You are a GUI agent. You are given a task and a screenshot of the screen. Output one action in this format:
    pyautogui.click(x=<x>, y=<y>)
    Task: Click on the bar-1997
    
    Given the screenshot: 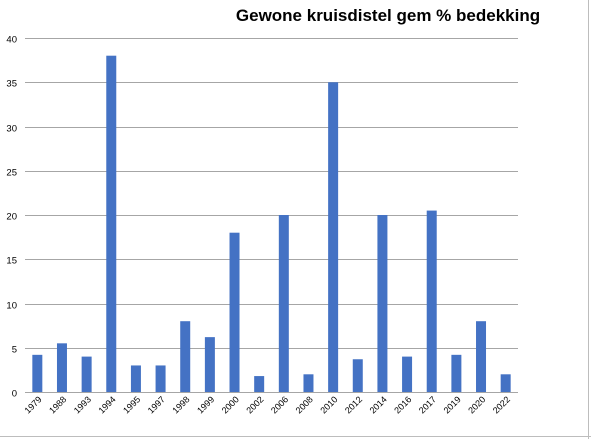 What is the action you would take?
    pyautogui.click(x=160, y=378)
    